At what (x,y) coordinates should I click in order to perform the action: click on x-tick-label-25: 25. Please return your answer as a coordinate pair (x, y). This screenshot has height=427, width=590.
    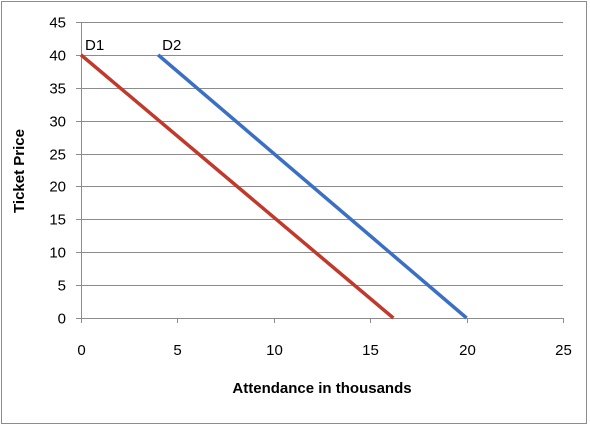
    Looking at the image, I should click on (563, 350).